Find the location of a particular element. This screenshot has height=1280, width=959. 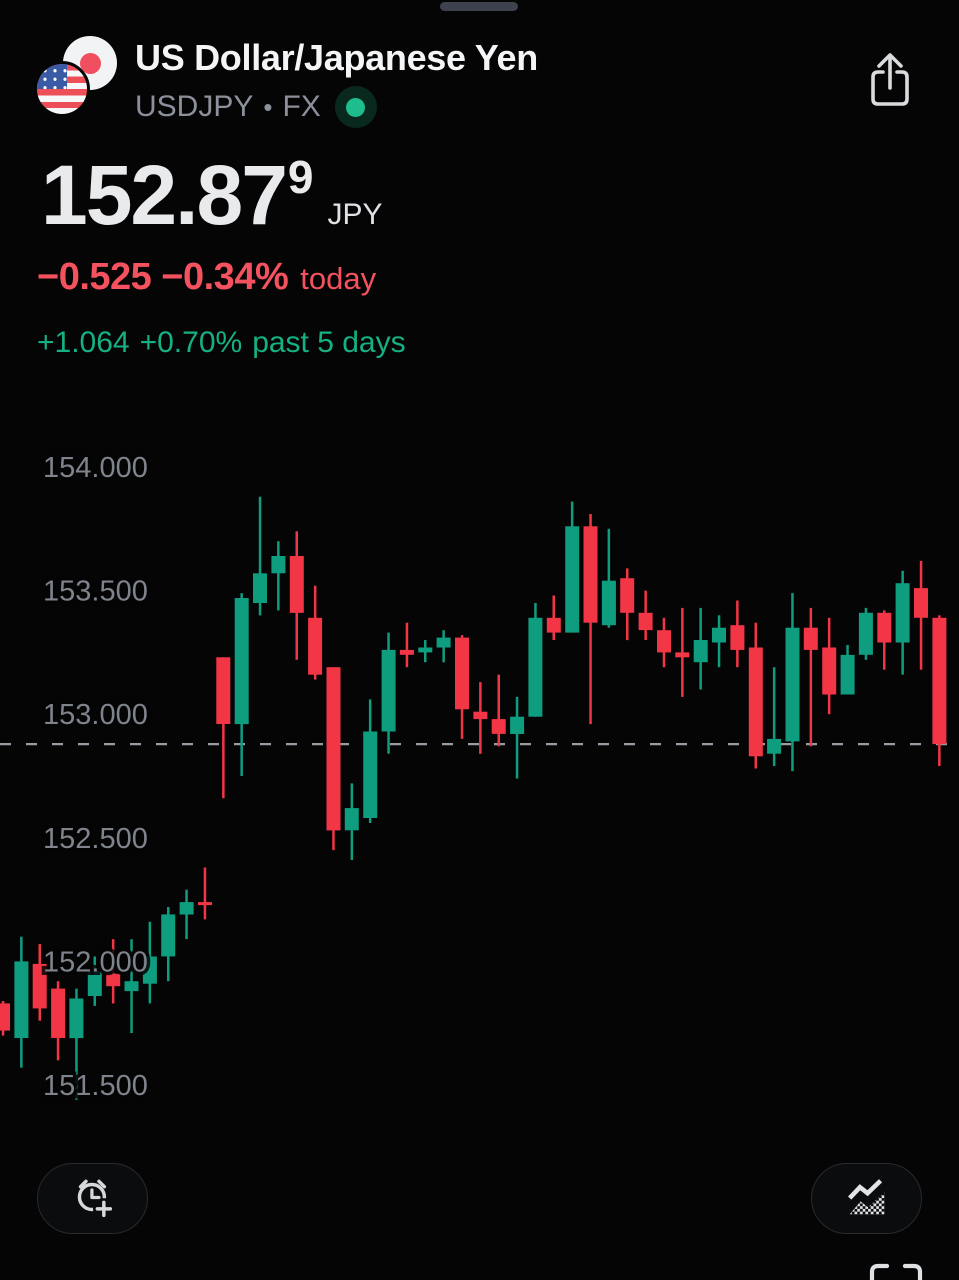

y-axis-label: 151.500 is located at coordinates (95, 1086).